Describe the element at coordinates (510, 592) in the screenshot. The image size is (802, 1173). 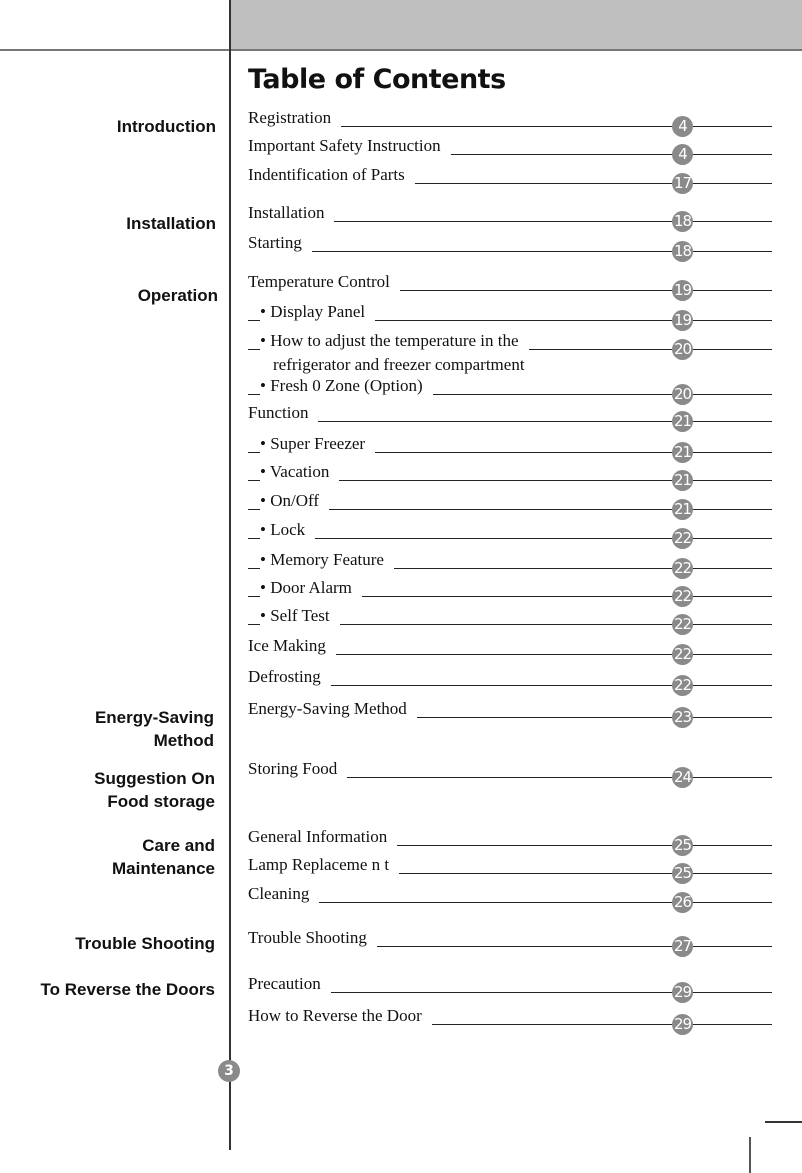
I see `toc-entry: • Door Alarm 22` at that location.